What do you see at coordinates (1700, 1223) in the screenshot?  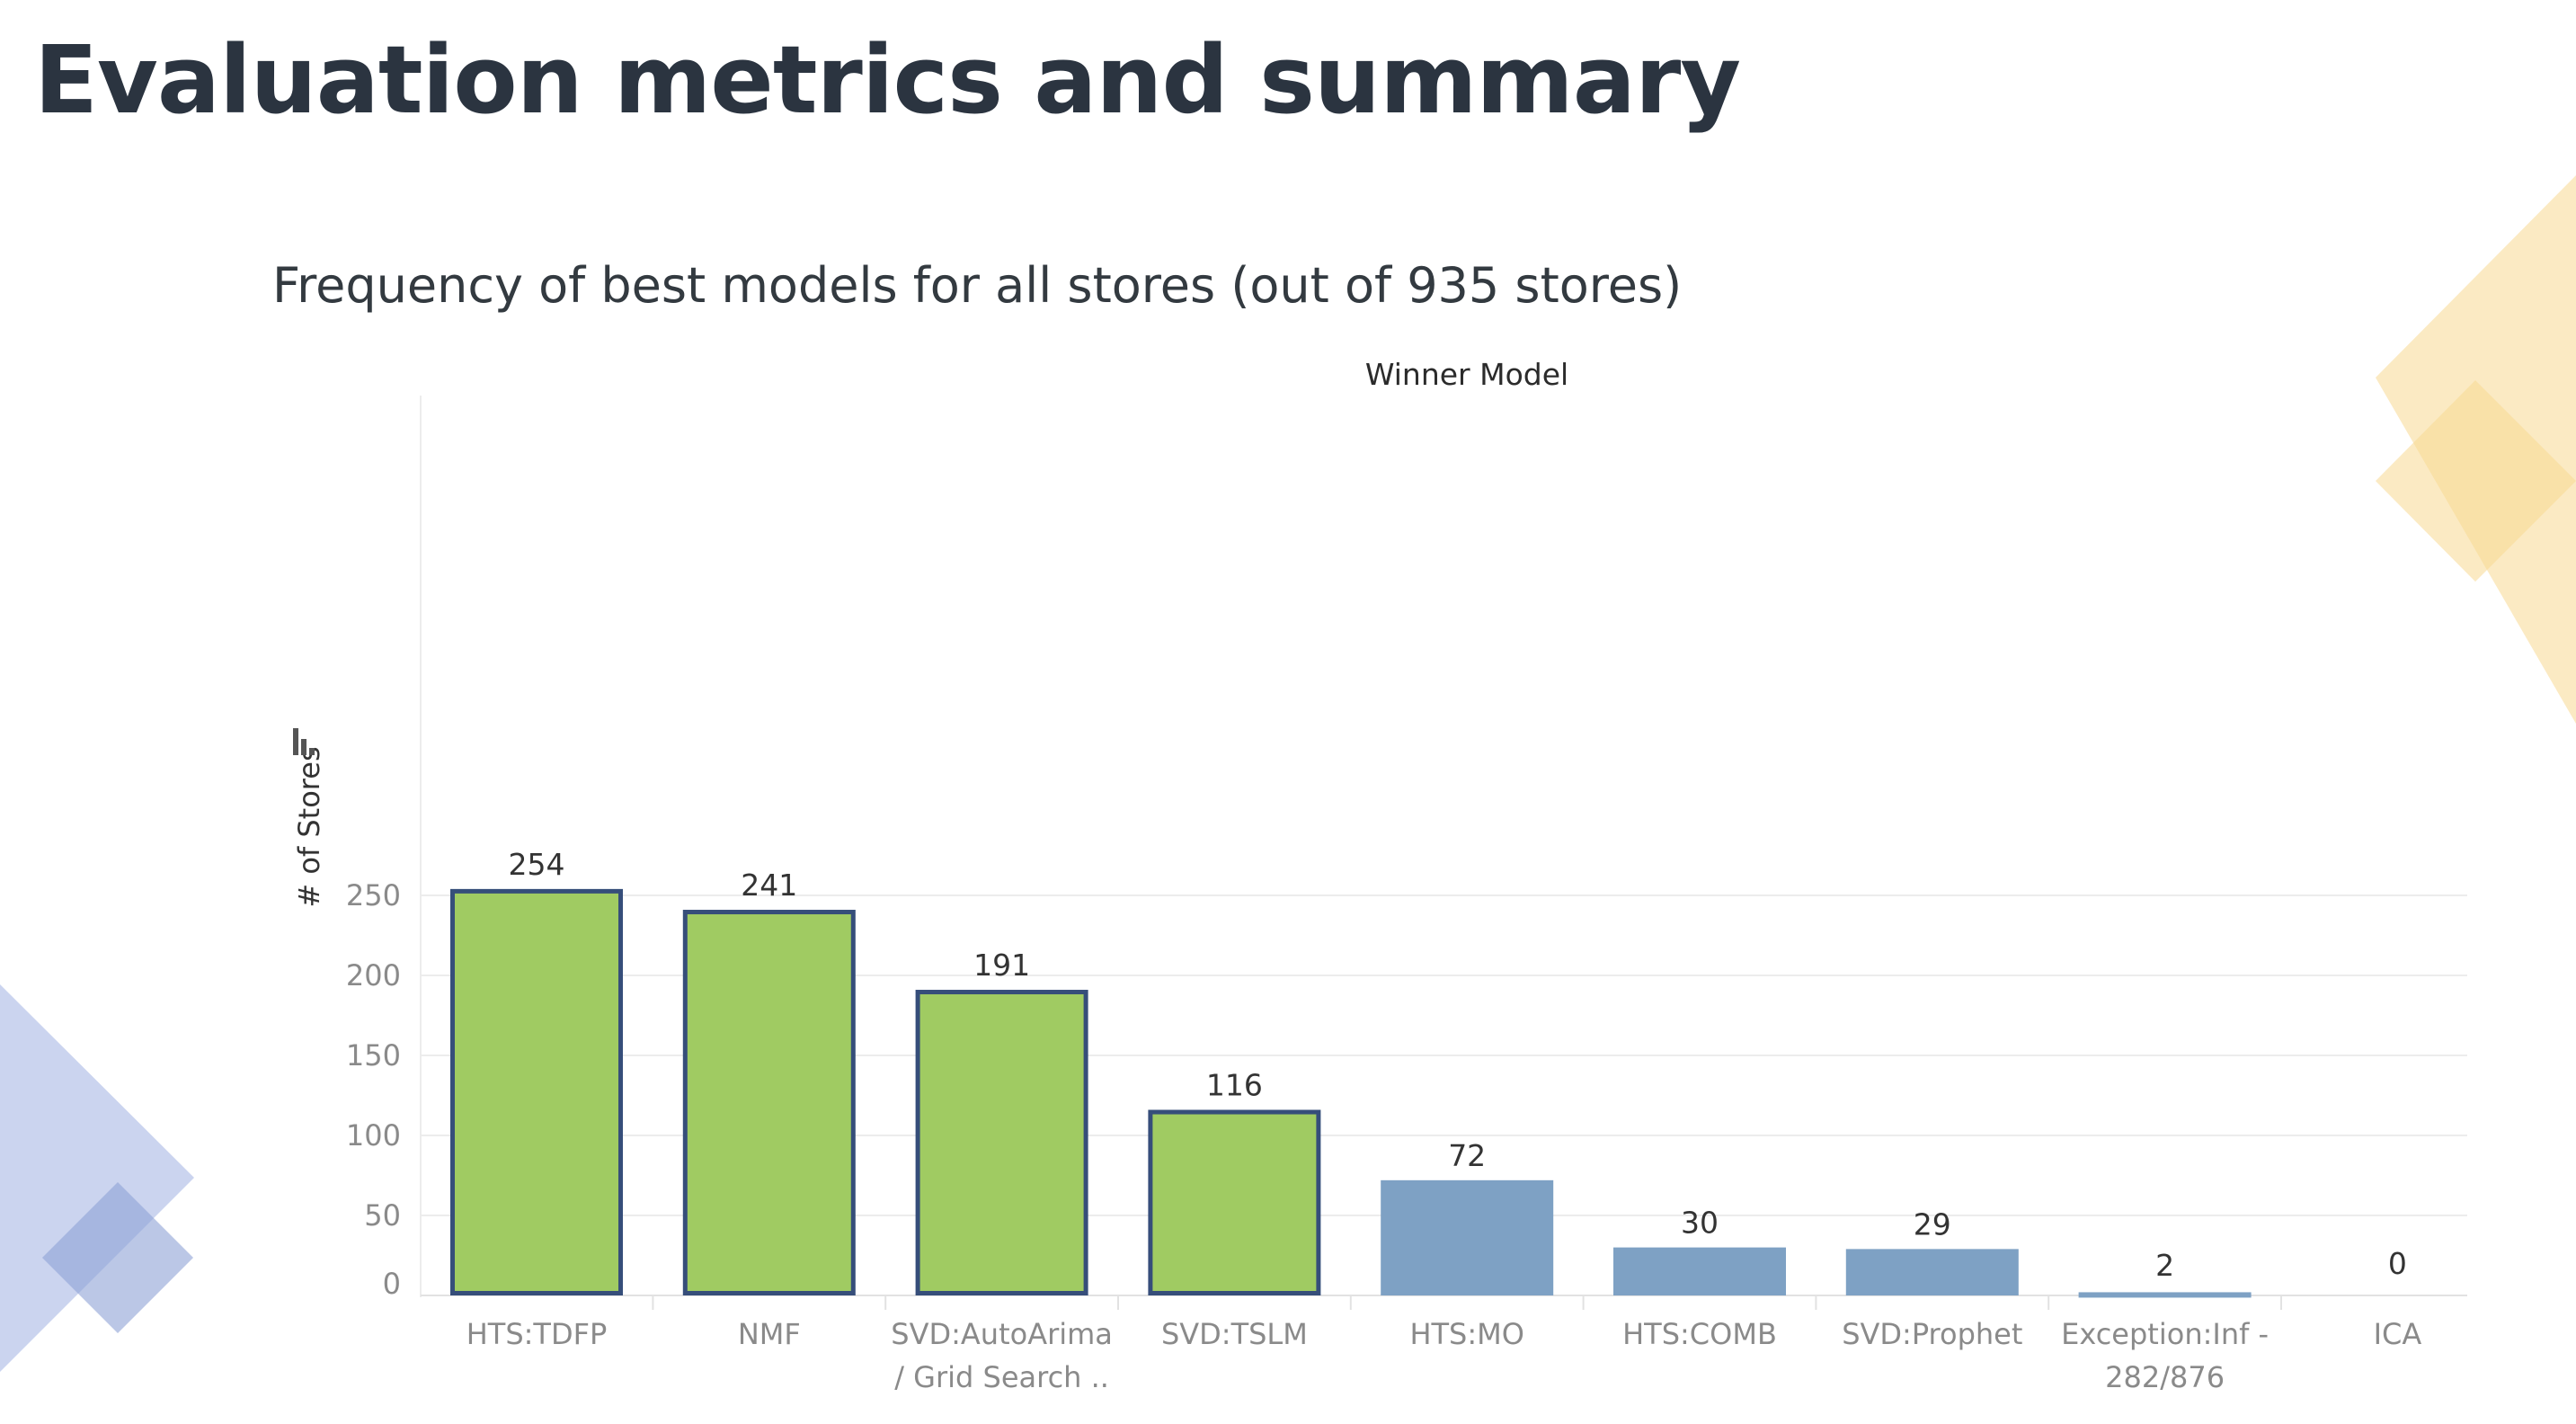 I see `data-label: 30` at bounding box center [1700, 1223].